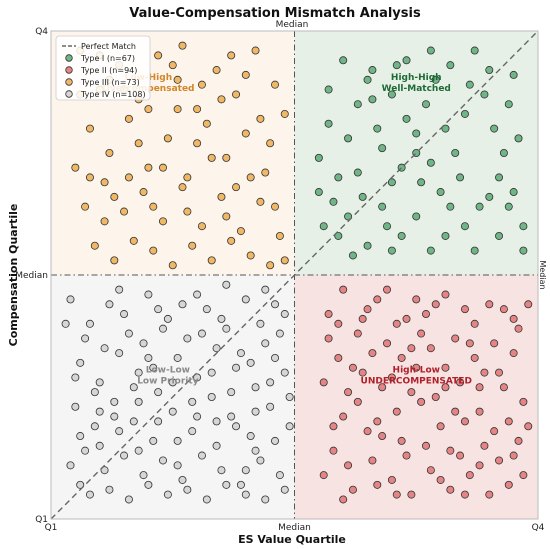 The height and width of the screenshot is (549, 550). Describe the element at coordinates (103, 68) in the screenshot. I see `legend-box` at that location.